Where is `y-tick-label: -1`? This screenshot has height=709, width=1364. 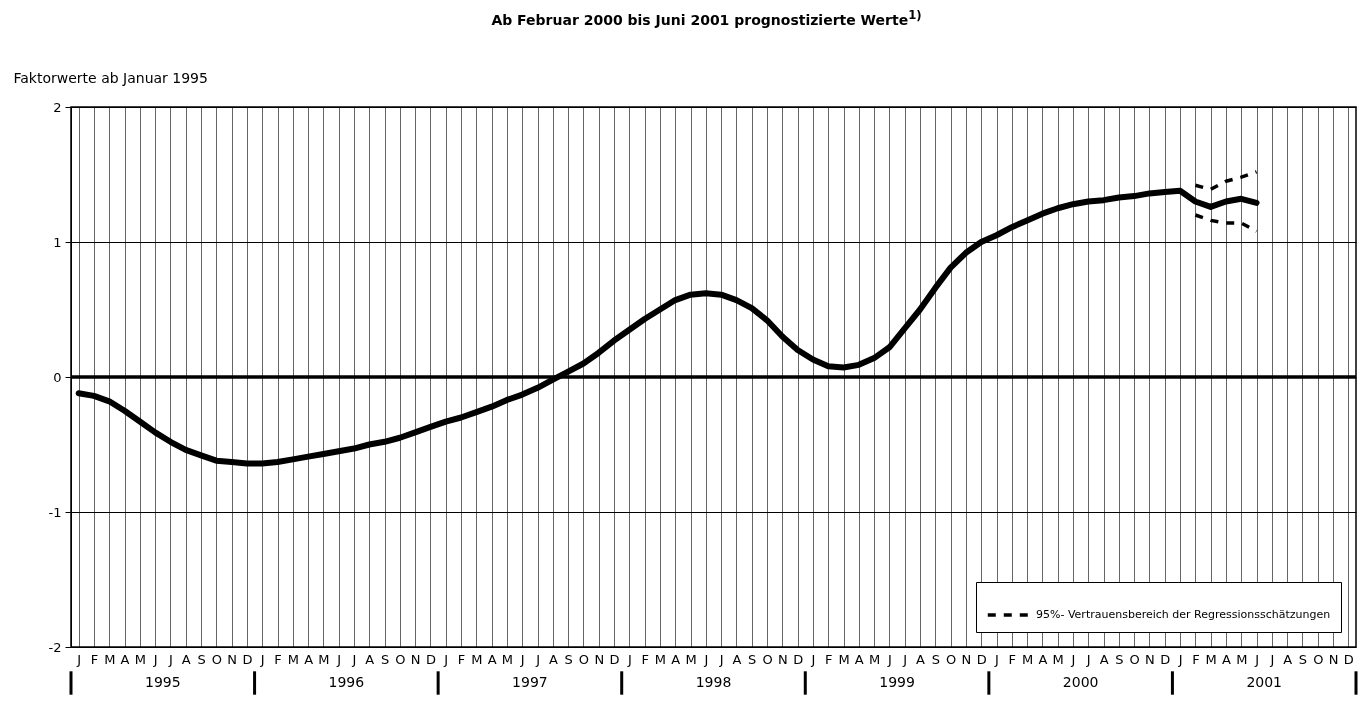 y-tick-label: -1 is located at coordinates (55, 512).